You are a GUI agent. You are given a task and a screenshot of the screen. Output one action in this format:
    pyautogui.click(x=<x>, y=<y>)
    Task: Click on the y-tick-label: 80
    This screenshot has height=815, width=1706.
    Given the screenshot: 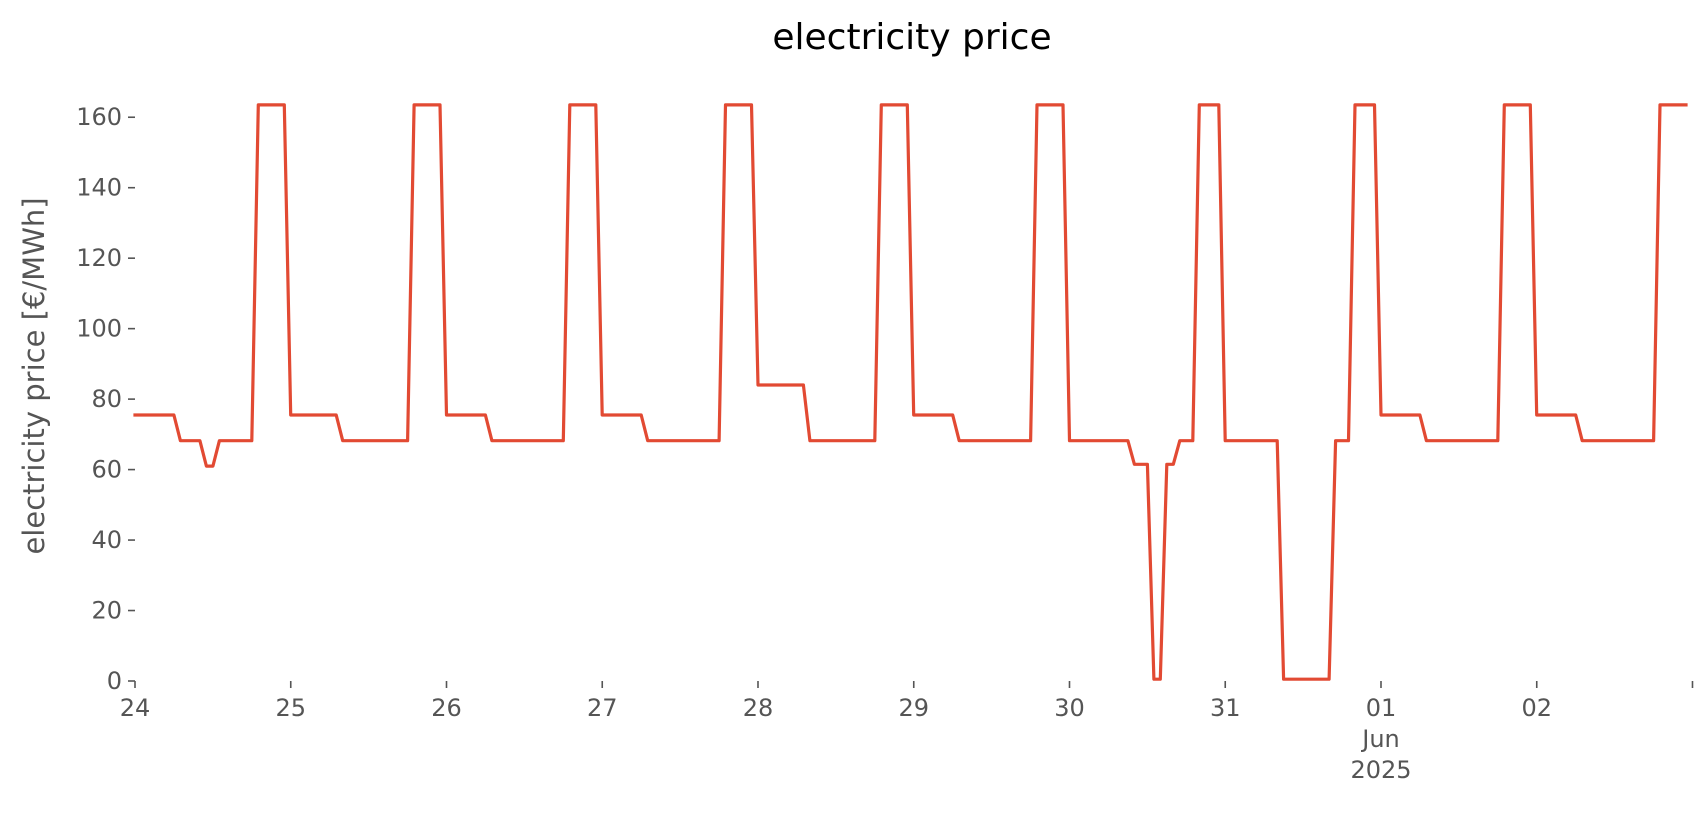 What is the action you would take?
    pyautogui.click(x=106, y=399)
    